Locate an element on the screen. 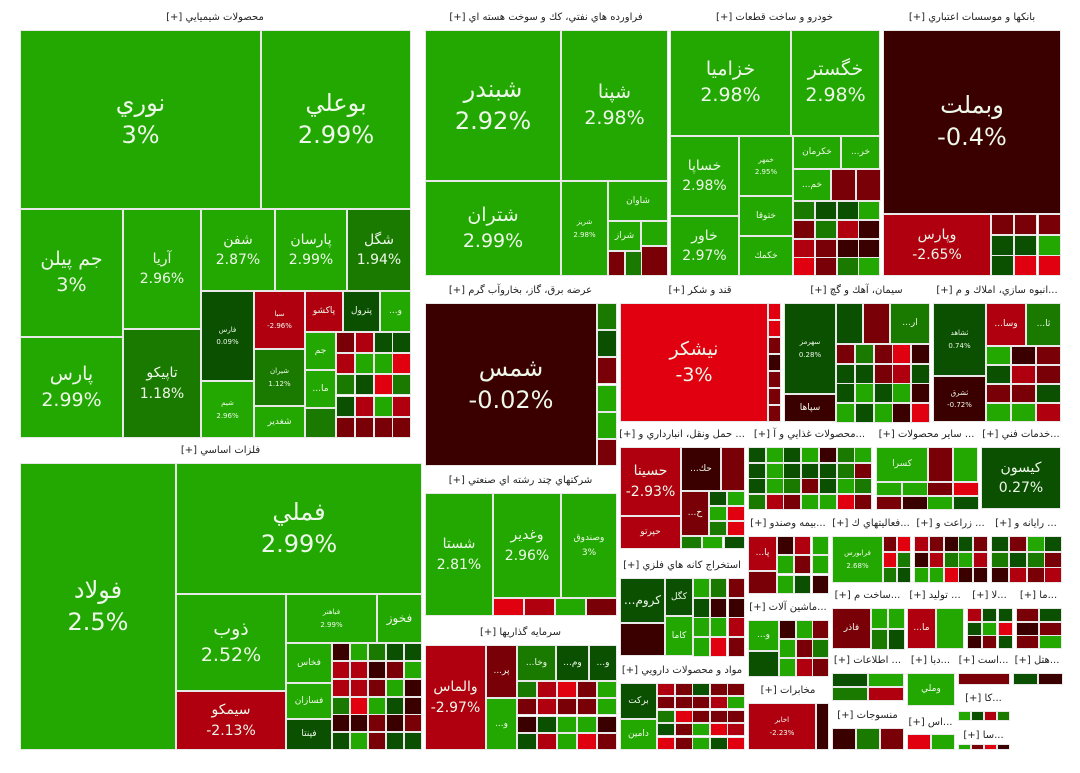 The width and height of the screenshot is (1080, 773). stock-tile: شراز is located at coordinates (624, 236).